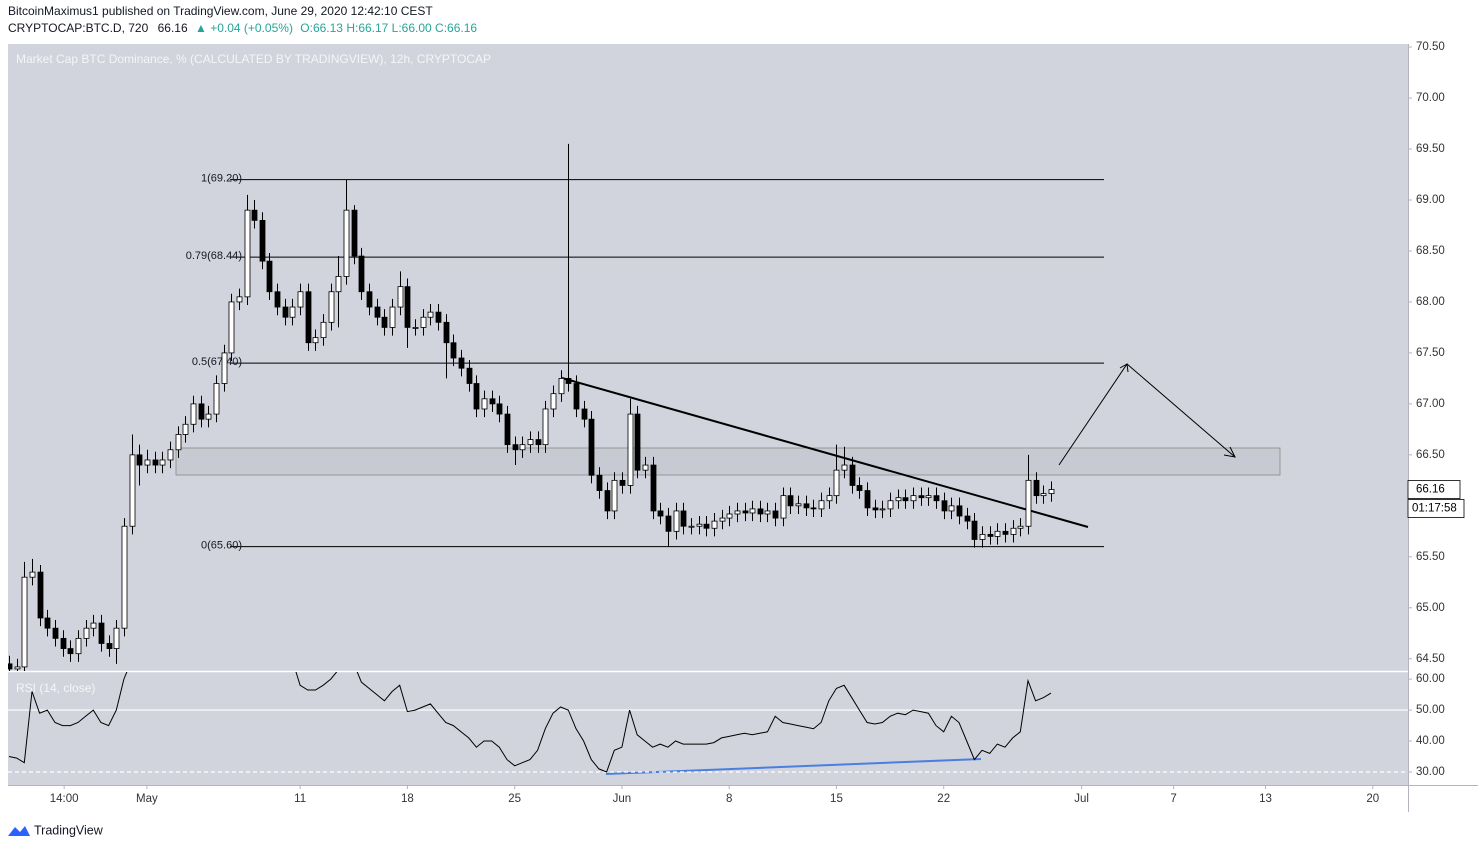  I want to click on rsi-title: RSI (14, close), so click(55, 688).